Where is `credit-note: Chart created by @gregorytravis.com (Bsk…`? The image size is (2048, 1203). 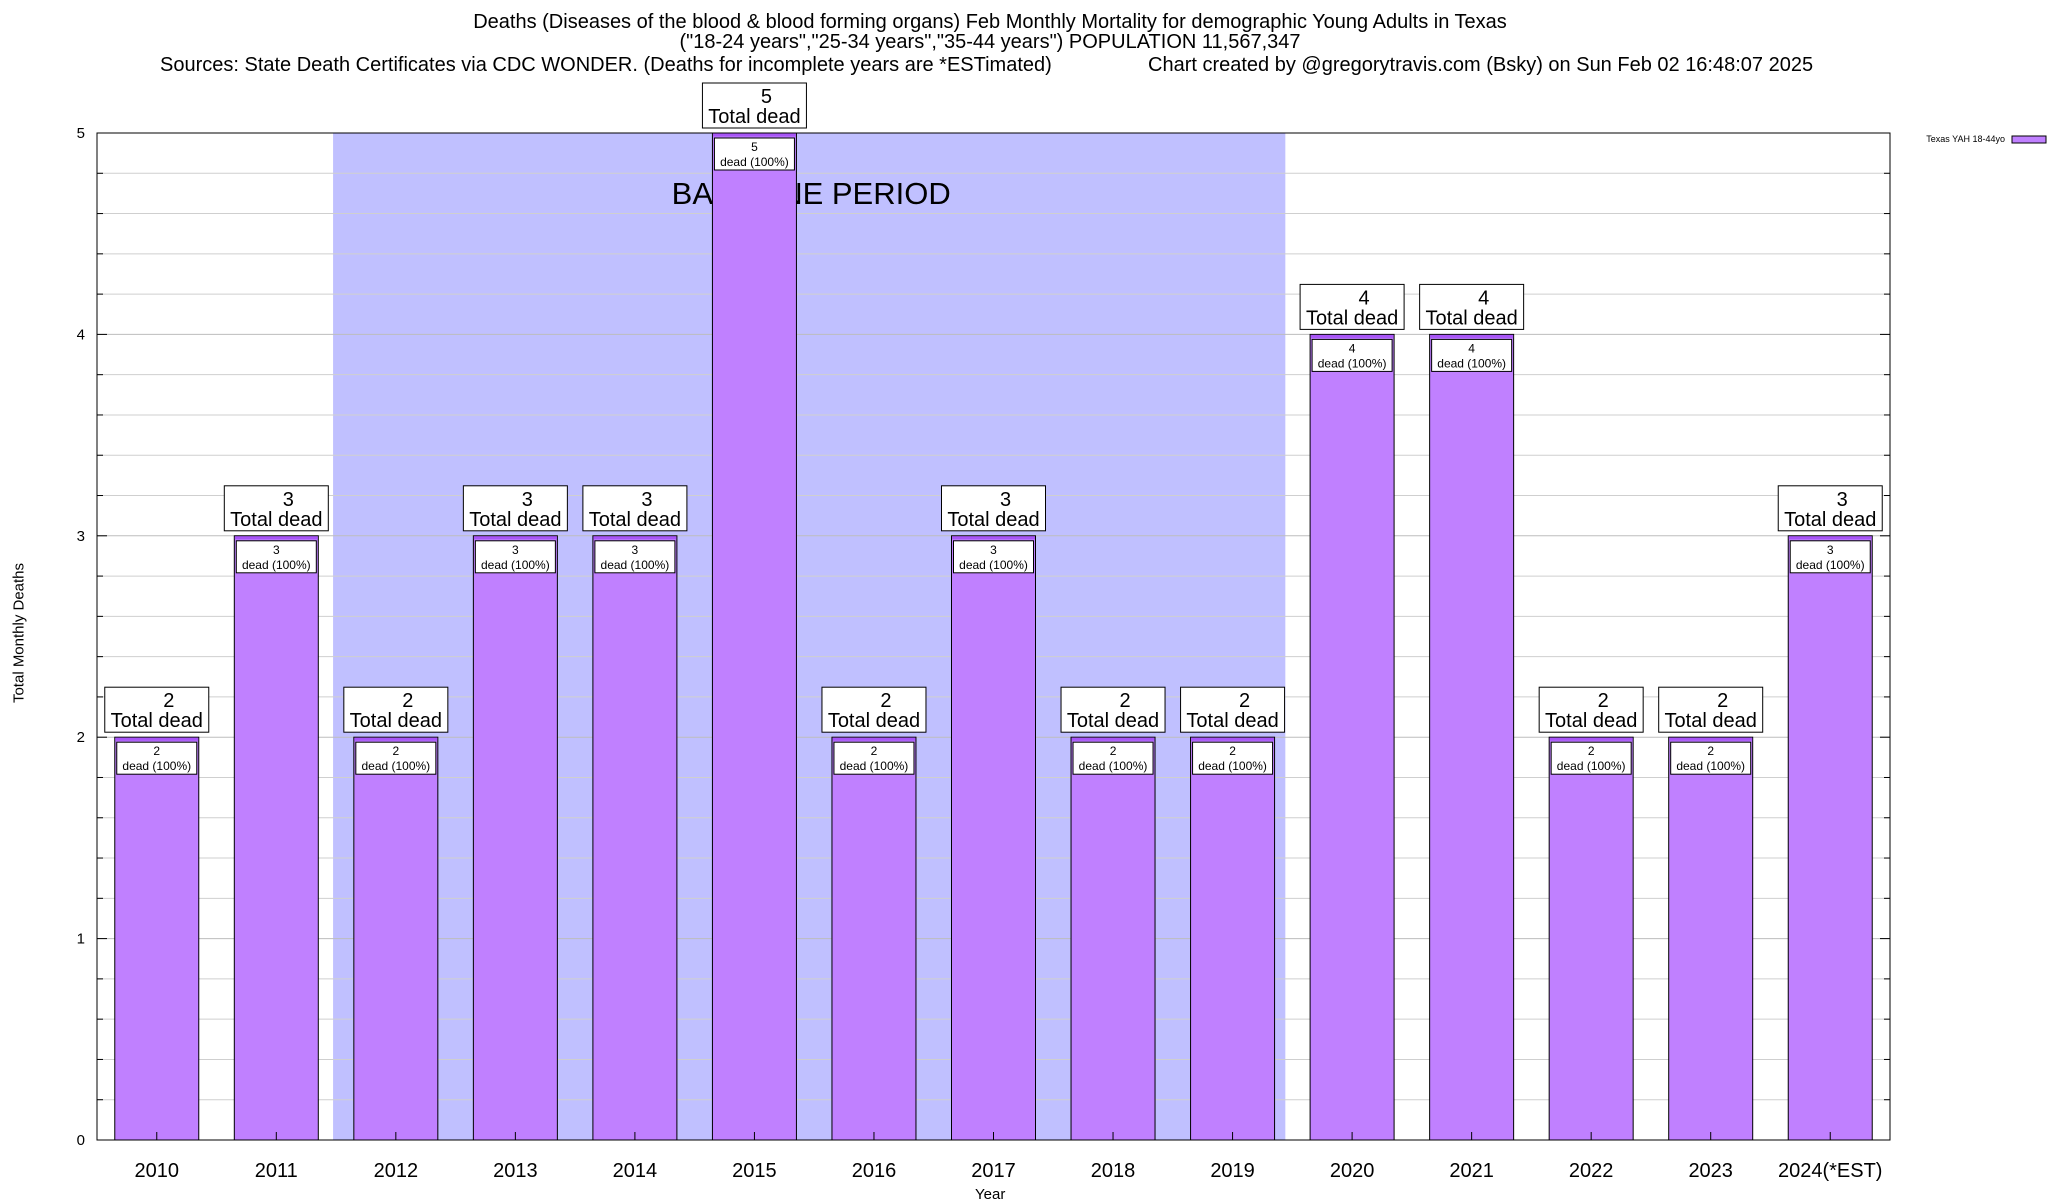 credit-note: Chart created by @gregorytravis.com (Bsk… is located at coordinates (1481, 65).